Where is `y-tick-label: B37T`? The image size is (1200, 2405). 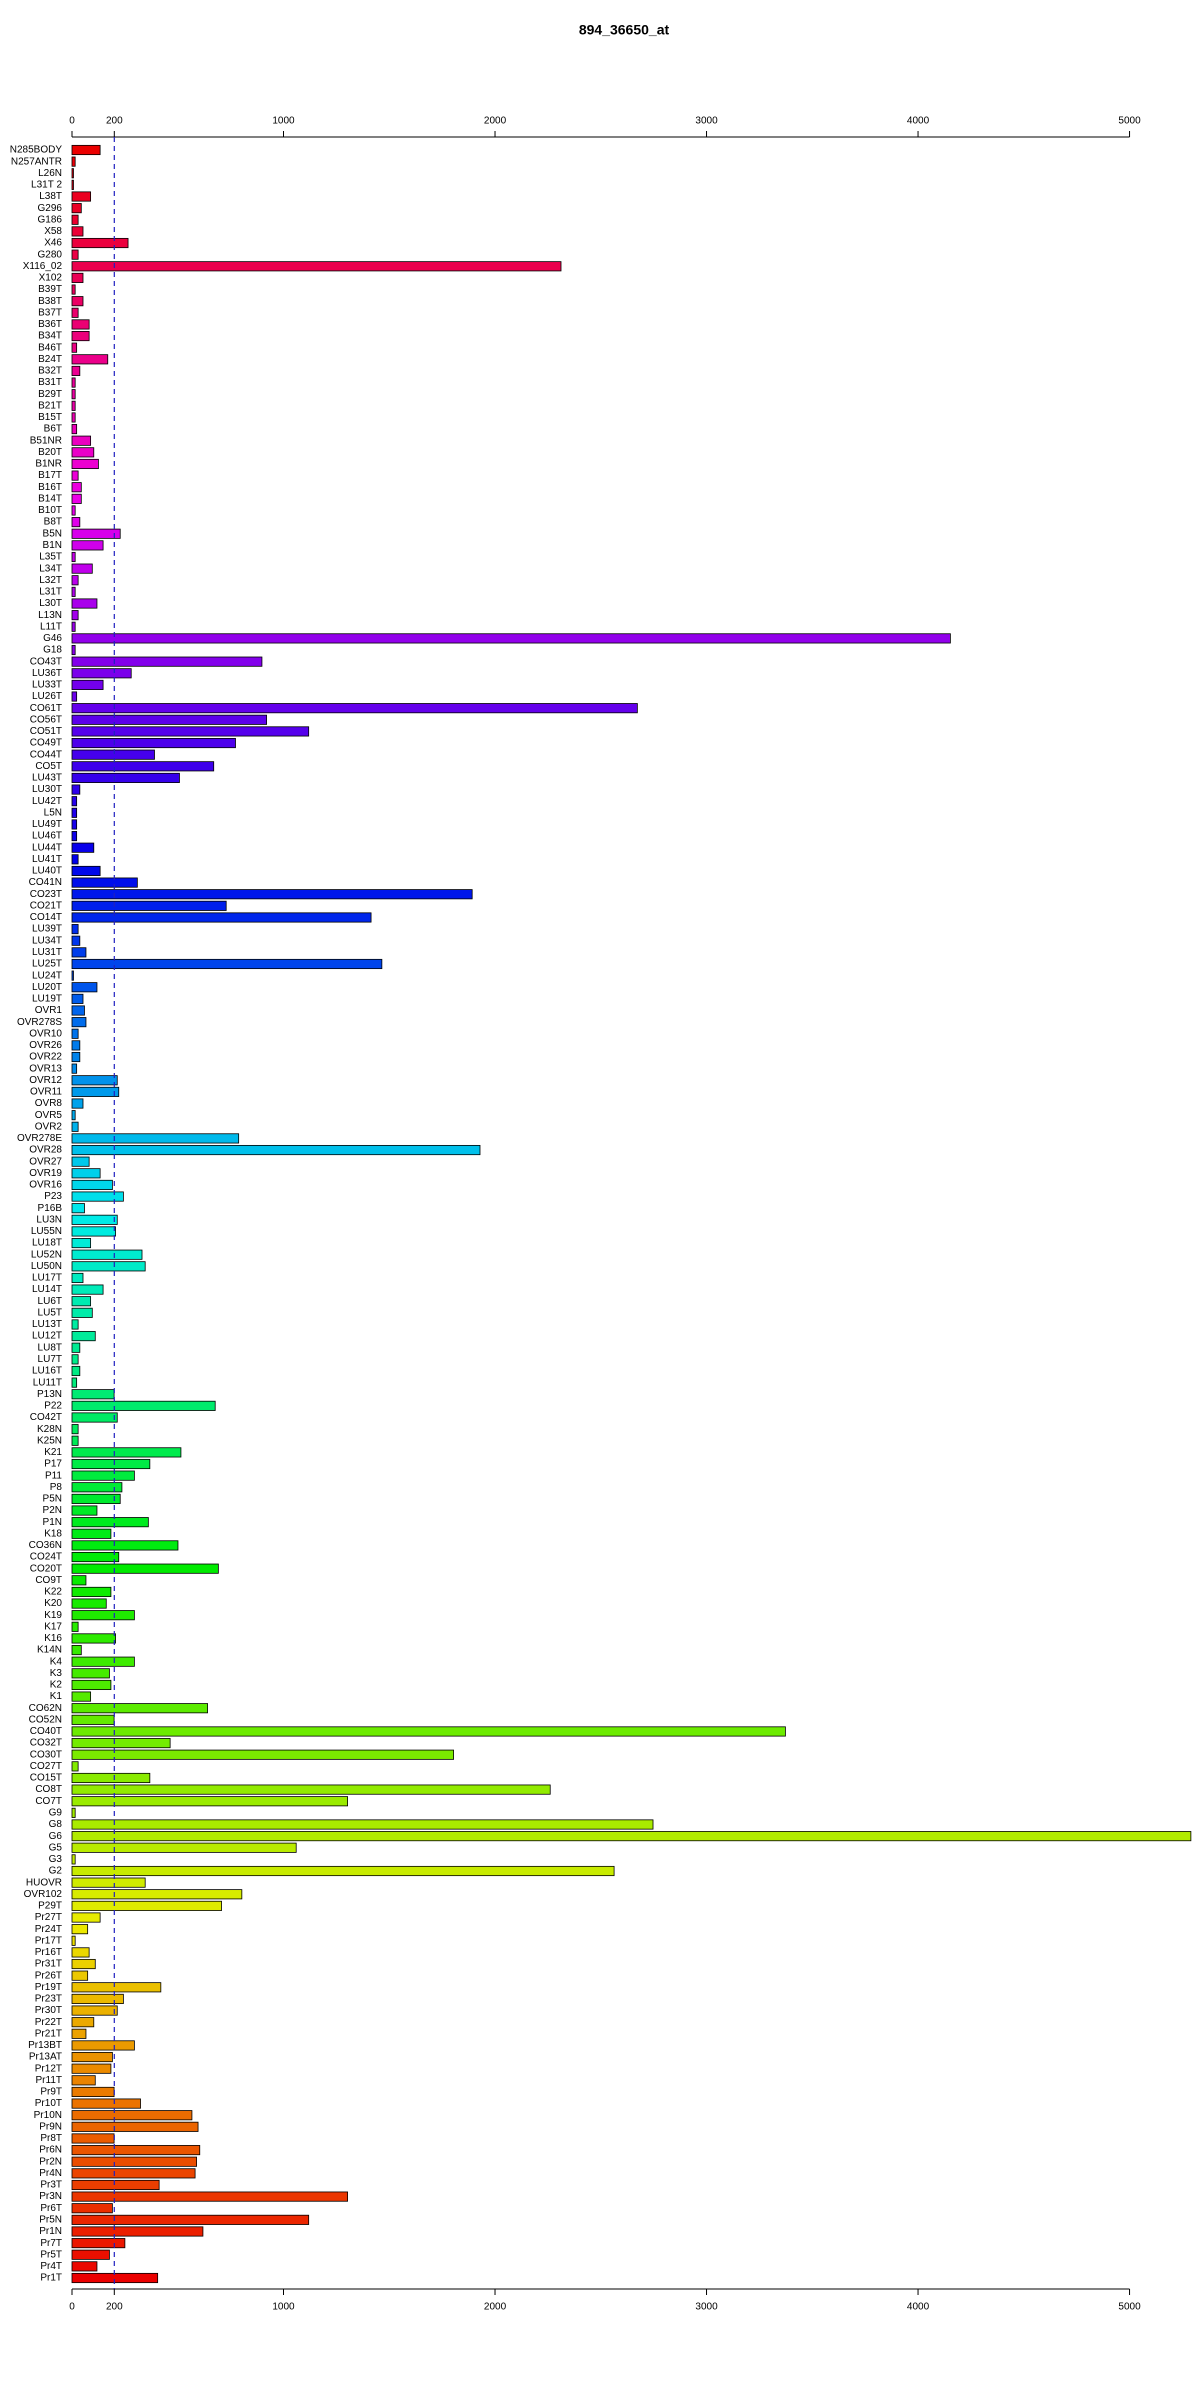 y-tick-label: B37T is located at coordinates (50, 312).